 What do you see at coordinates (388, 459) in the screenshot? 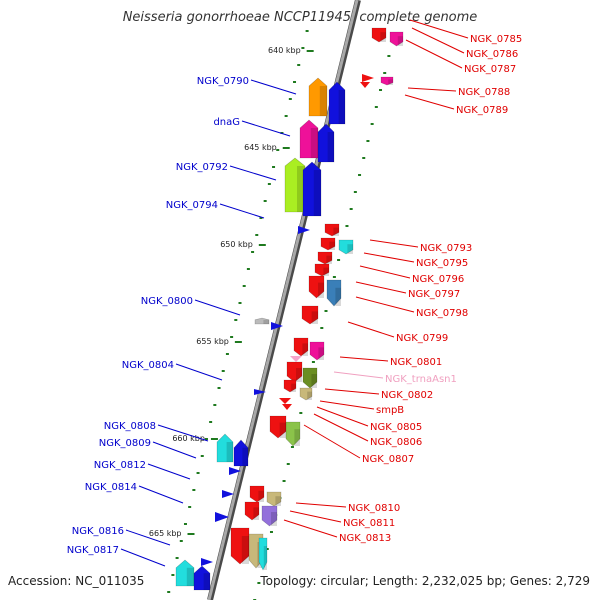
I see `gene-label-right: NGK_0807` at bounding box center [388, 459].